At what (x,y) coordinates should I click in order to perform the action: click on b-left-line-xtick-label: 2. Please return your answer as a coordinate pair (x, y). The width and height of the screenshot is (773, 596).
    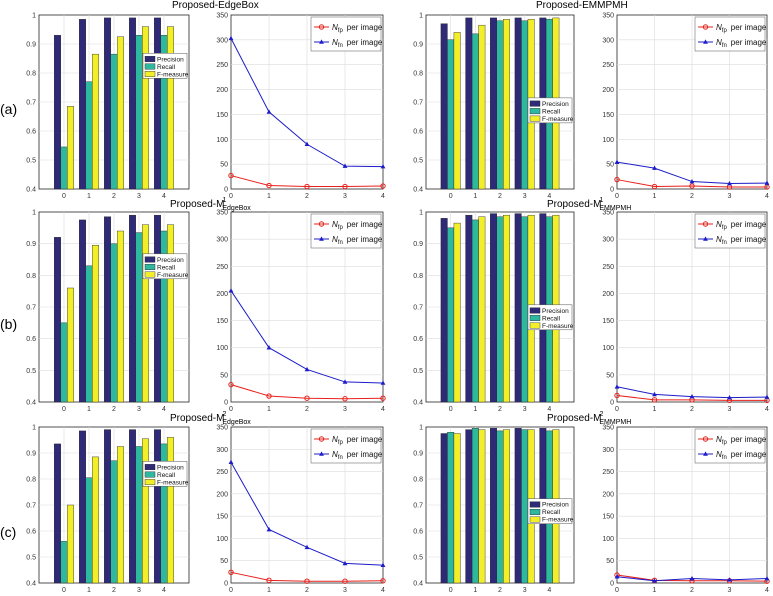
    Looking at the image, I should click on (307, 409).